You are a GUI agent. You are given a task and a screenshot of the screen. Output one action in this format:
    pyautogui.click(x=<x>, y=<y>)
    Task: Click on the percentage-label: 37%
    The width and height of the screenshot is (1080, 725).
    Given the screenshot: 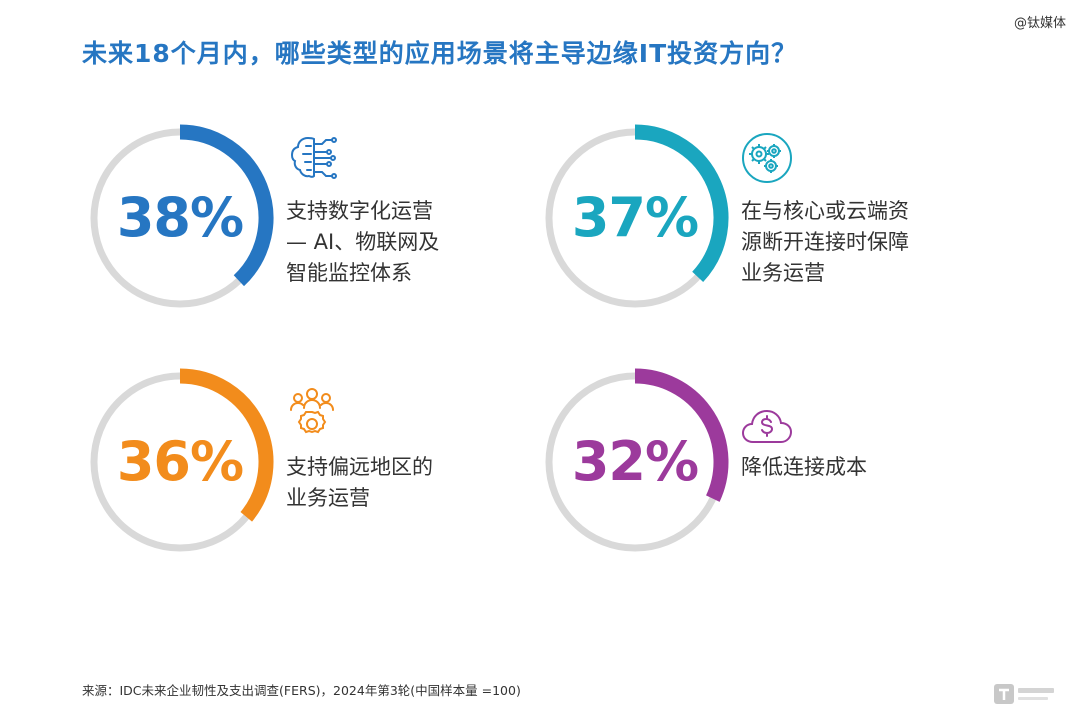 What is the action you would take?
    pyautogui.click(x=635, y=217)
    